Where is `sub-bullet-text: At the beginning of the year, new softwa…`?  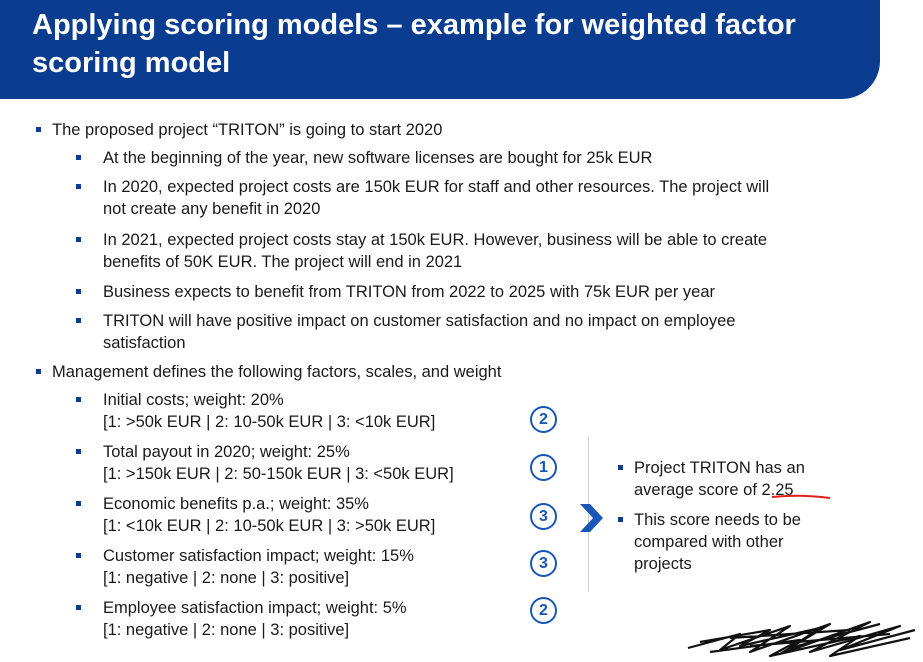 sub-bullet-text: At the beginning of the year, new softwa… is located at coordinates (378, 158).